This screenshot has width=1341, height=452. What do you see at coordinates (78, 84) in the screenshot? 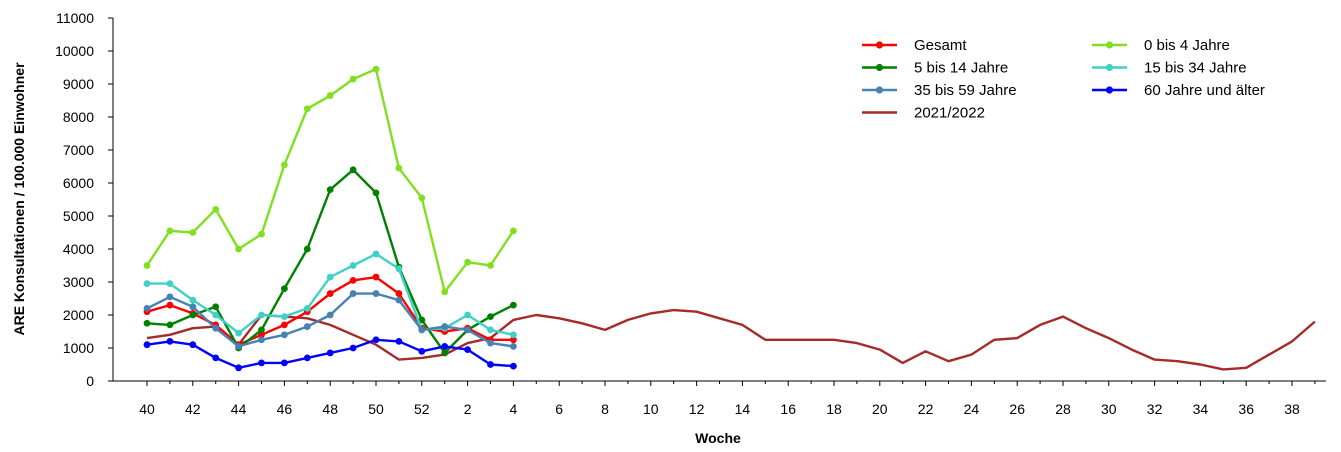
I see `y-tick-label: 9000` at bounding box center [78, 84].